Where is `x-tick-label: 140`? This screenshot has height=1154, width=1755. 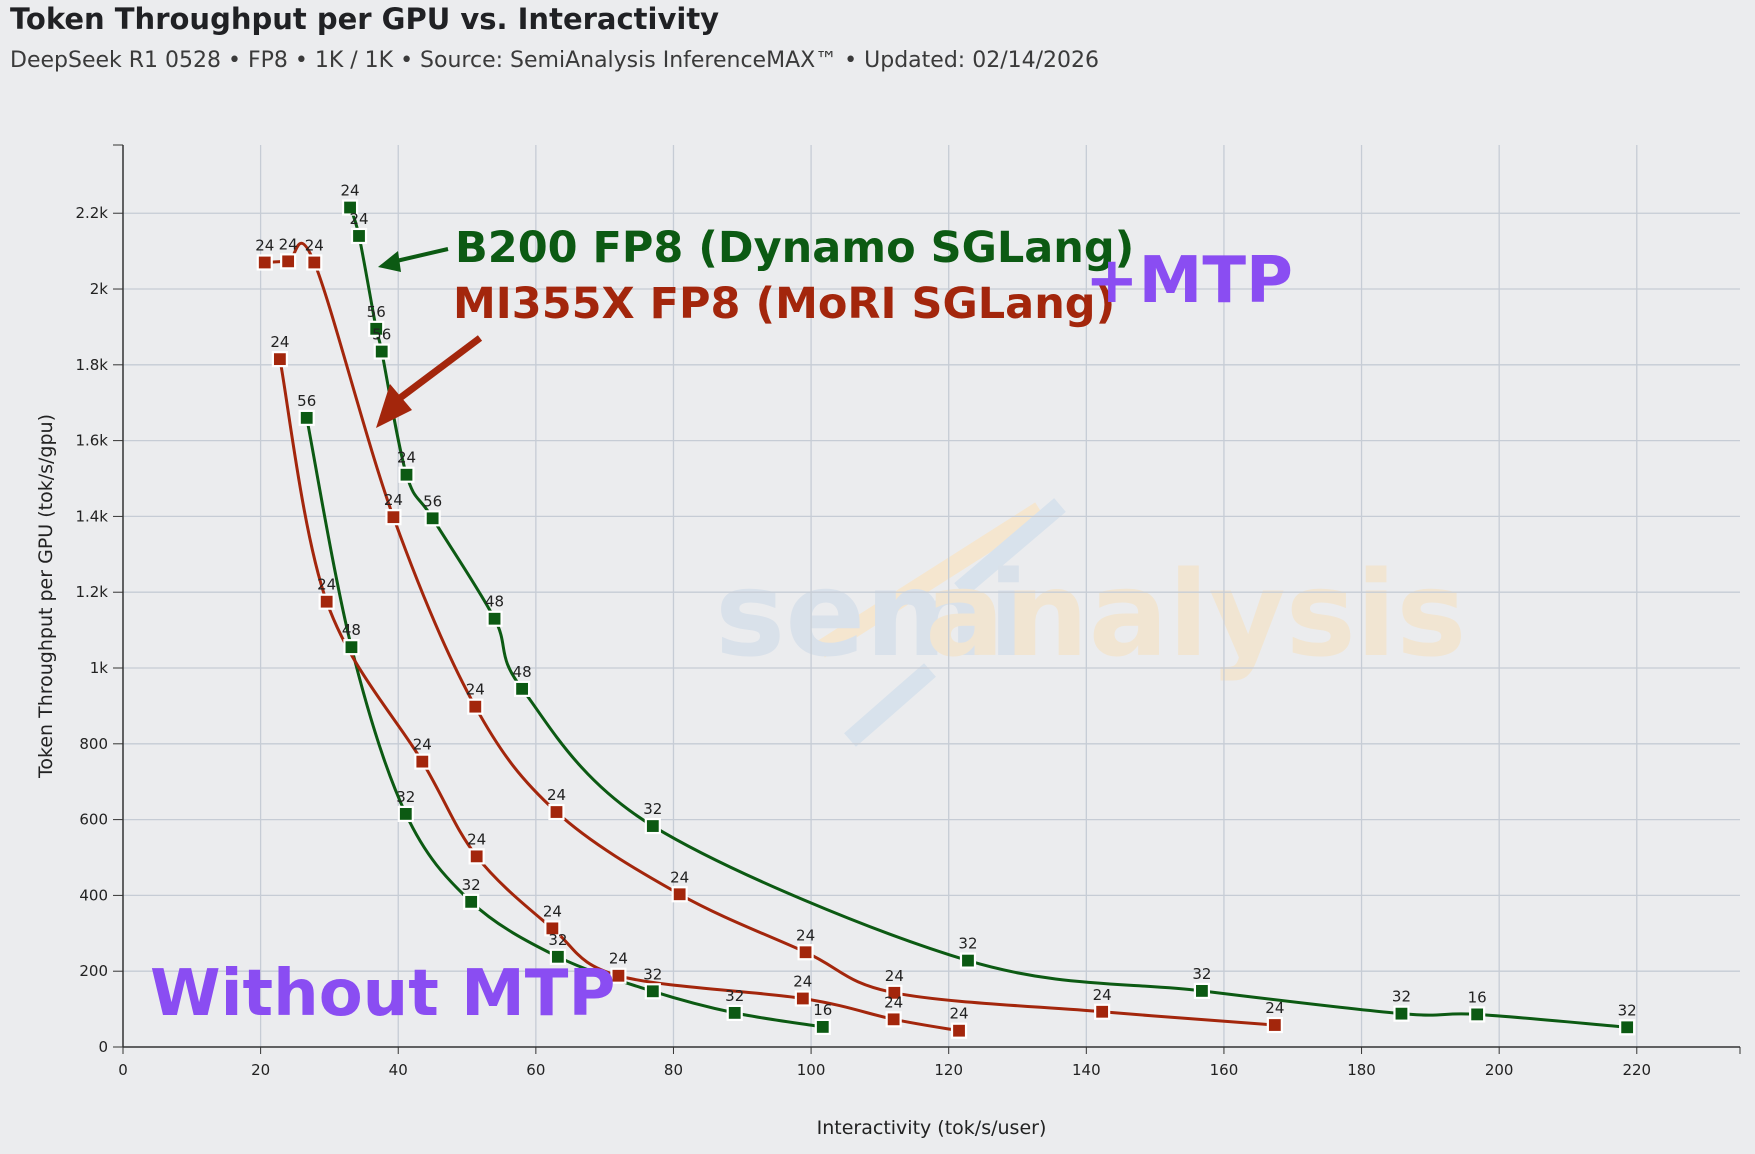 x-tick-label: 140 is located at coordinates (1086, 1070).